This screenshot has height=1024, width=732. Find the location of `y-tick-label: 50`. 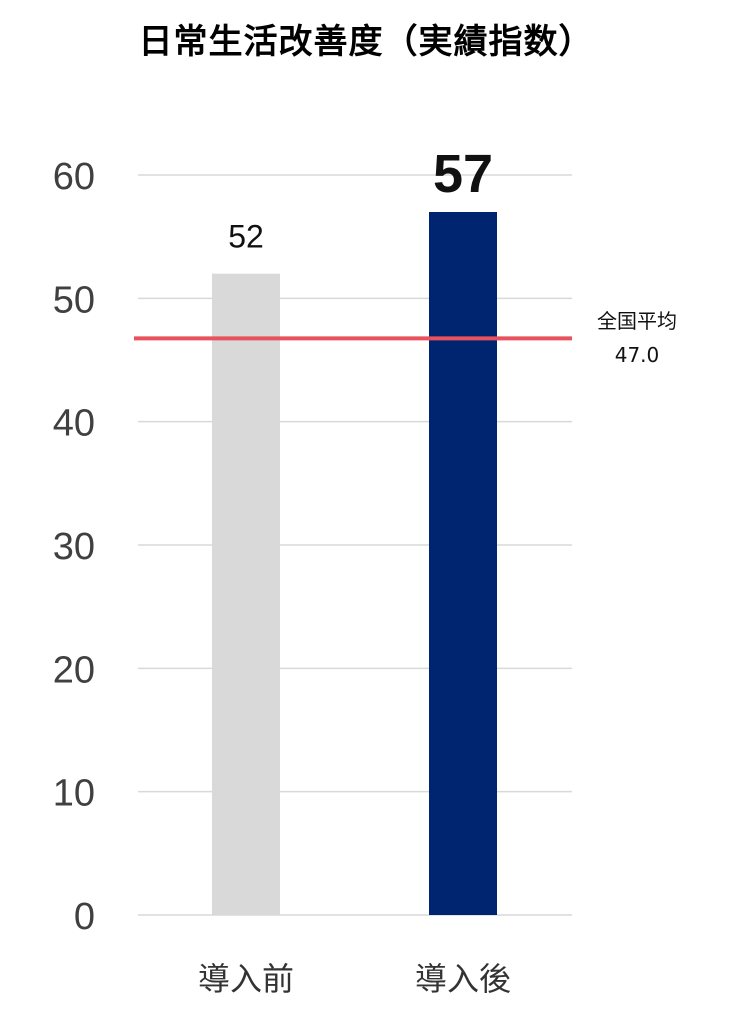

y-tick-label: 50 is located at coordinates (74, 300).